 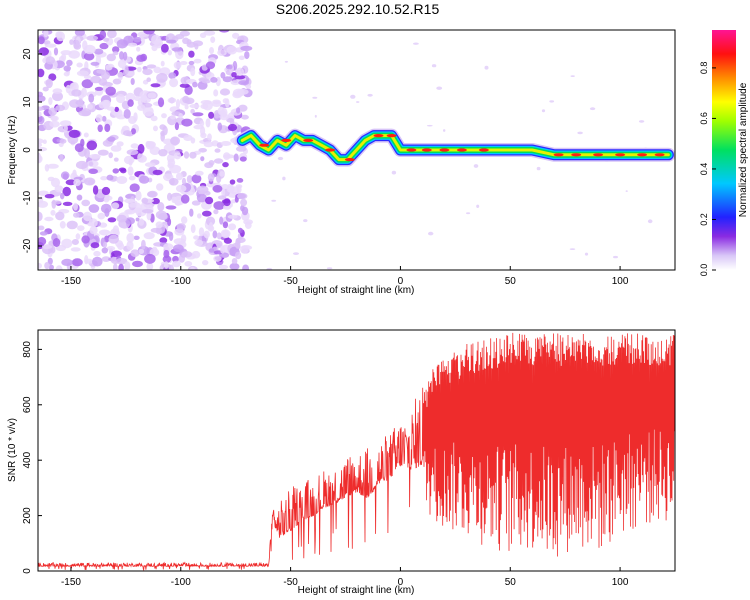 I want to click on snr-ytick-label: 800, so click(x=27, y=349).